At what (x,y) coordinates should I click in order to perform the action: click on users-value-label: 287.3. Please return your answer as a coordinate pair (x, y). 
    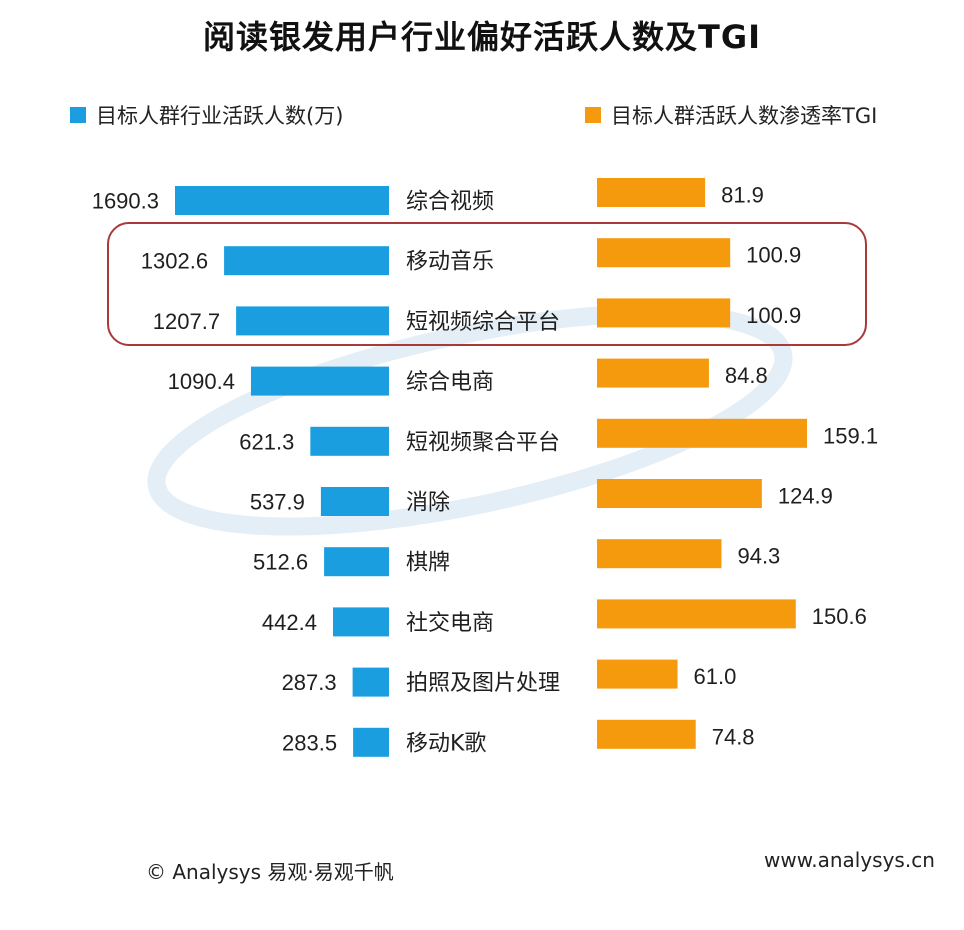
    Looking at the image, I should click on (309, 682).